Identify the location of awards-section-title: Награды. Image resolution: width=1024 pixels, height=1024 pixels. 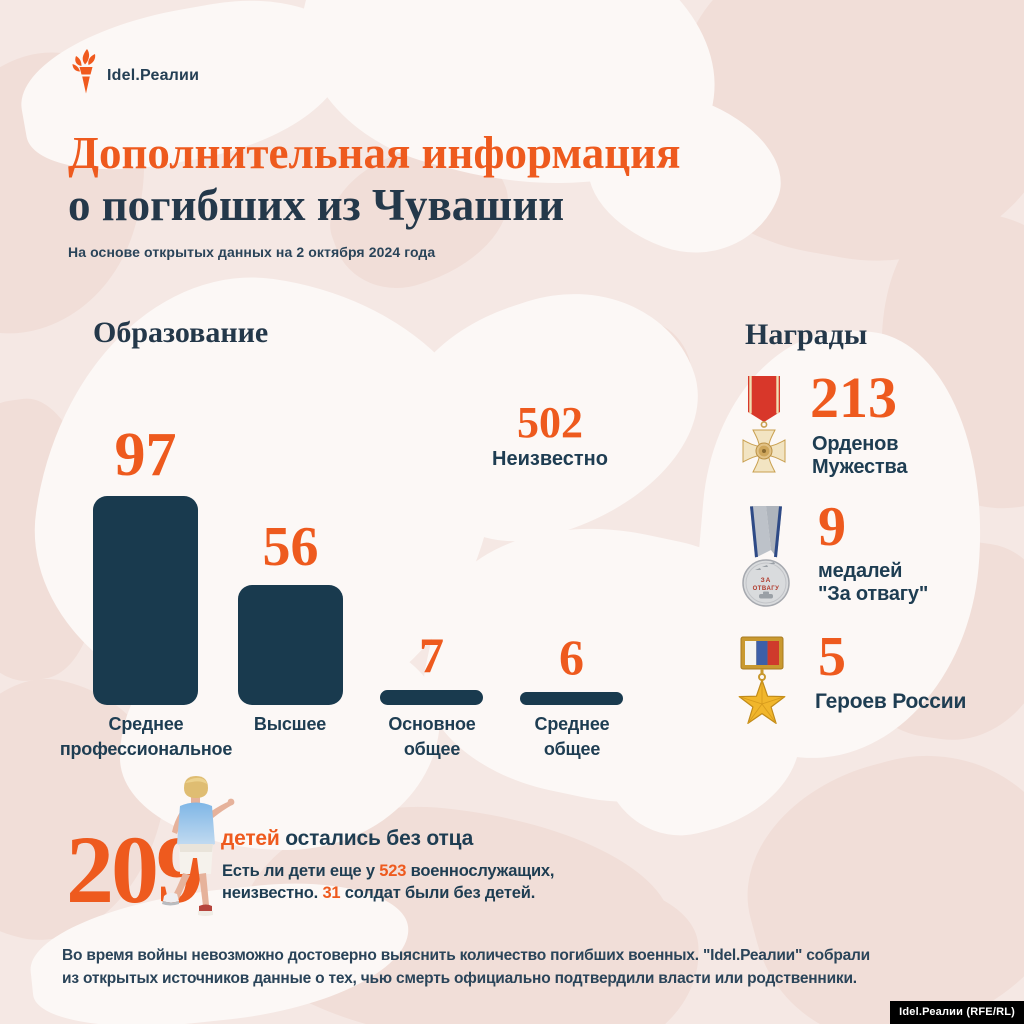
(806, 334).